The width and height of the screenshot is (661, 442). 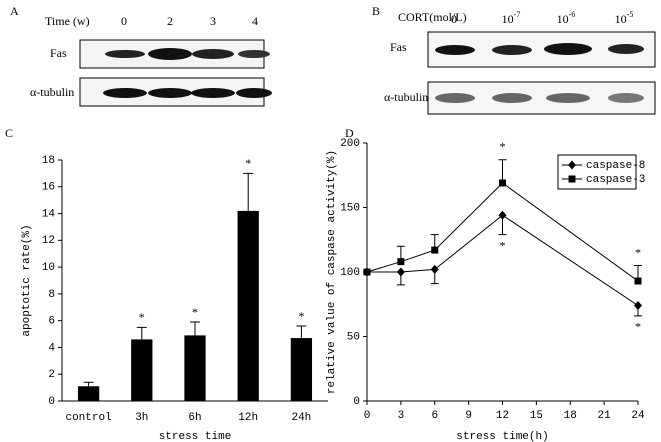 What do you see at coordinates (141, 418) in the screenshot?
I see `x-tick-label: 3h` at bounding box center [141, 418].